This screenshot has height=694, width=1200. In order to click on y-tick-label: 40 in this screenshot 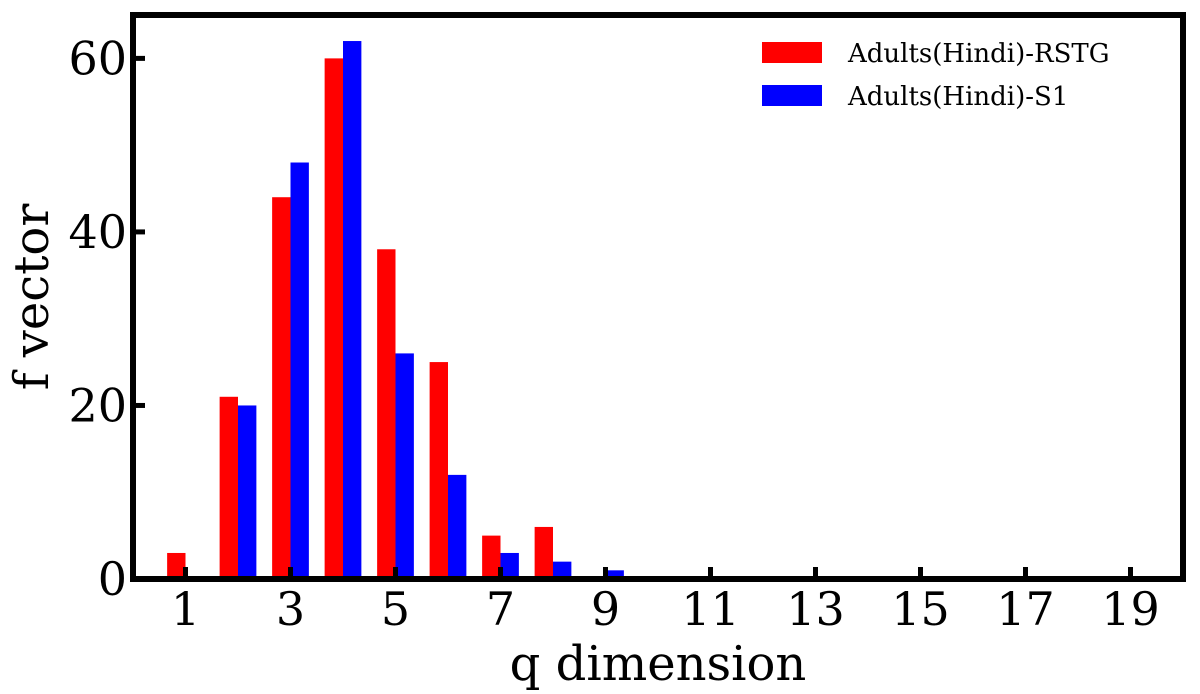, I will do `click(97, 232)`.